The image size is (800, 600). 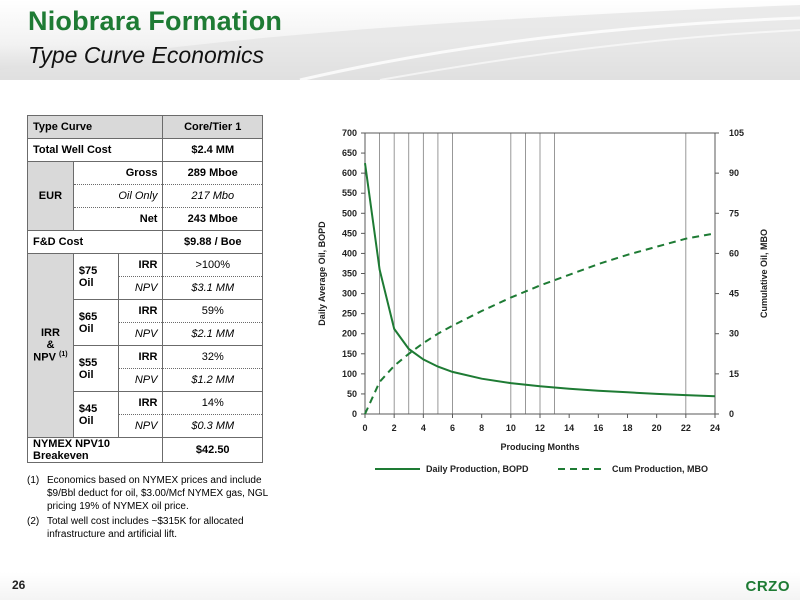 I want to click on eur-gross-row: EUR Gross 289 Mboe, so click(x=145, y=196).